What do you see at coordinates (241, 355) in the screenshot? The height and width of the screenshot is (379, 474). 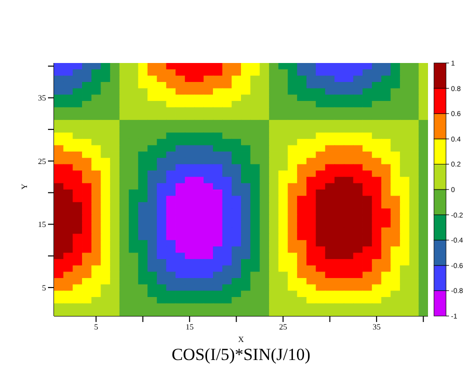 I see `text: COS(I/5)*SIN(J/10)` at bounding box center [241, 355].